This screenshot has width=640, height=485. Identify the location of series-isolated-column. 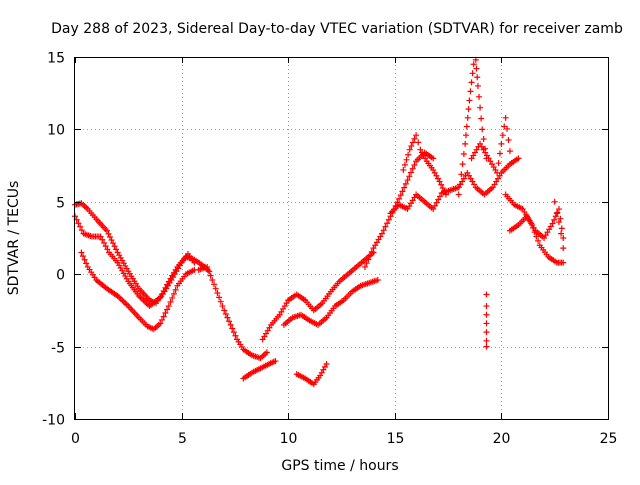
(486, 320).